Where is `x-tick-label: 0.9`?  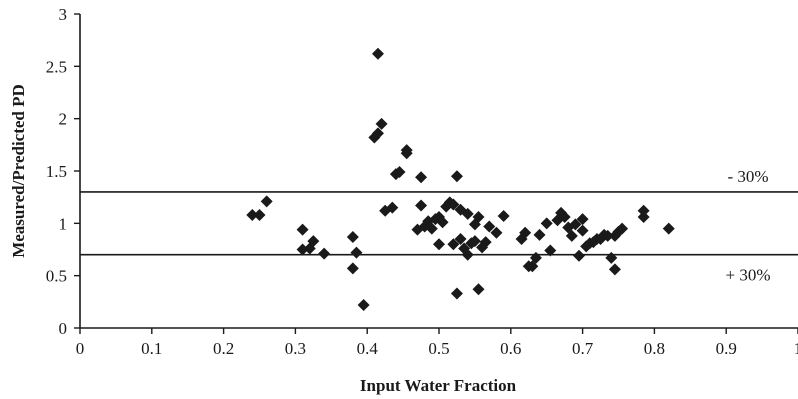
x-tick-label: 0.9 is located at coordinates (726, 348).